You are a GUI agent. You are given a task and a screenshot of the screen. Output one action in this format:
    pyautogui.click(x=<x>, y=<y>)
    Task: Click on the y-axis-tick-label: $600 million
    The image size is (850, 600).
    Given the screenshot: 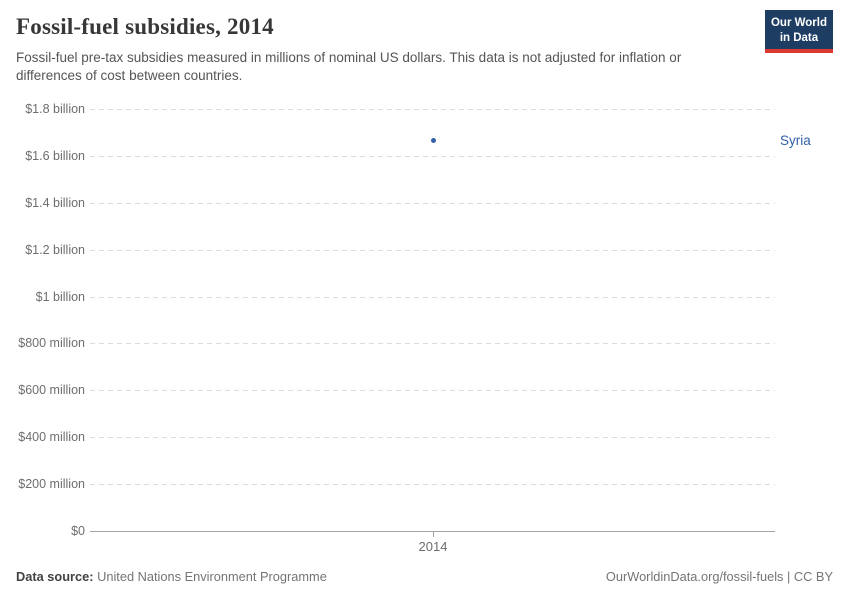 What is the action you would take?
    pyautogui.click(x=51, y=390)
    